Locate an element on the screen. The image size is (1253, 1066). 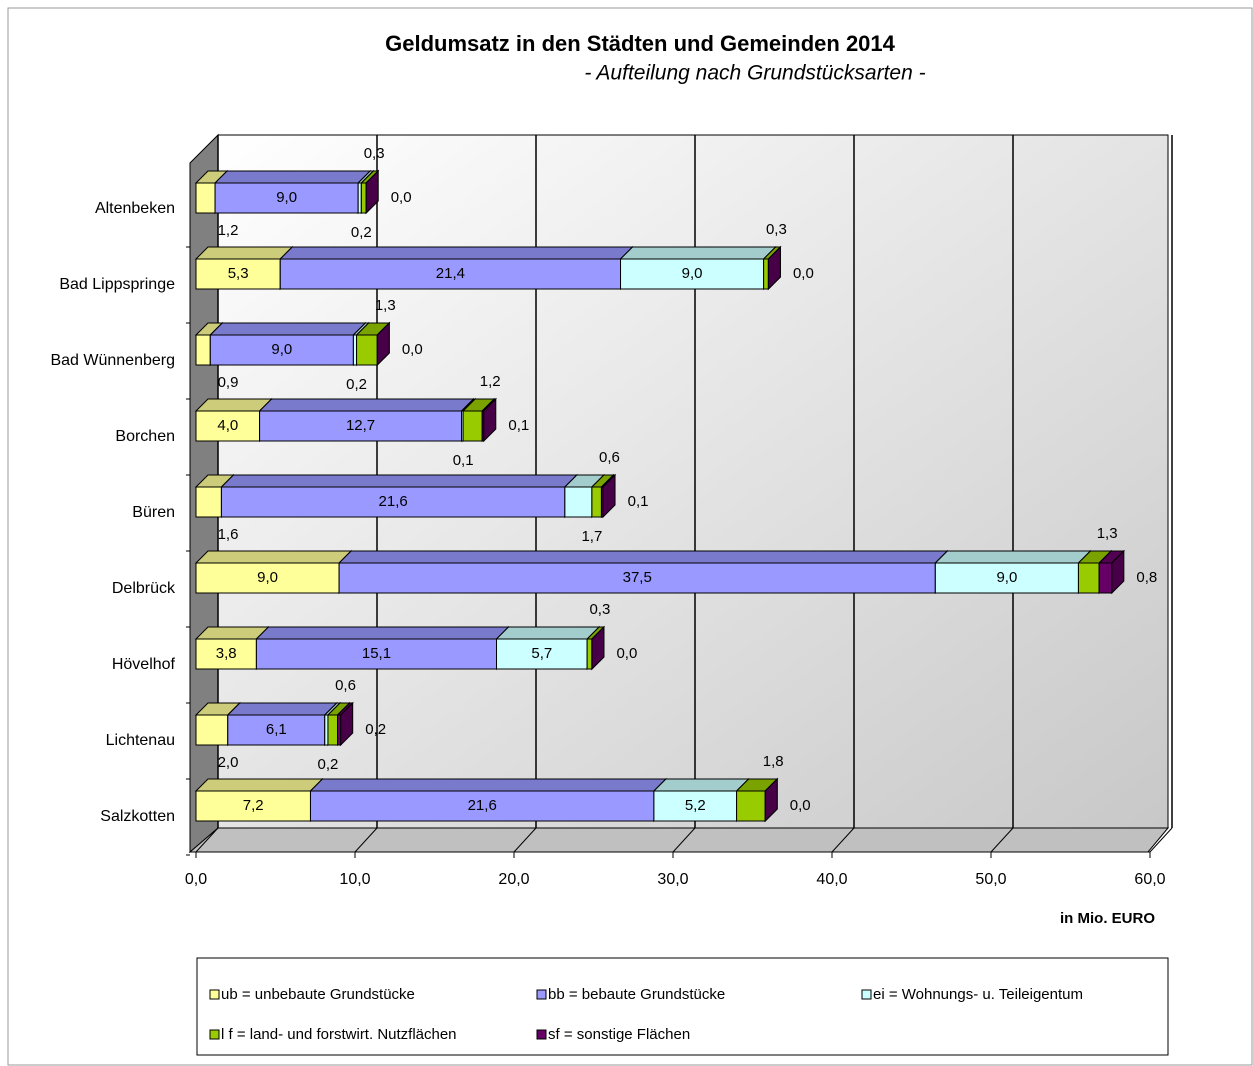
data-label: 4,0 is located at coordinates (227, 425).